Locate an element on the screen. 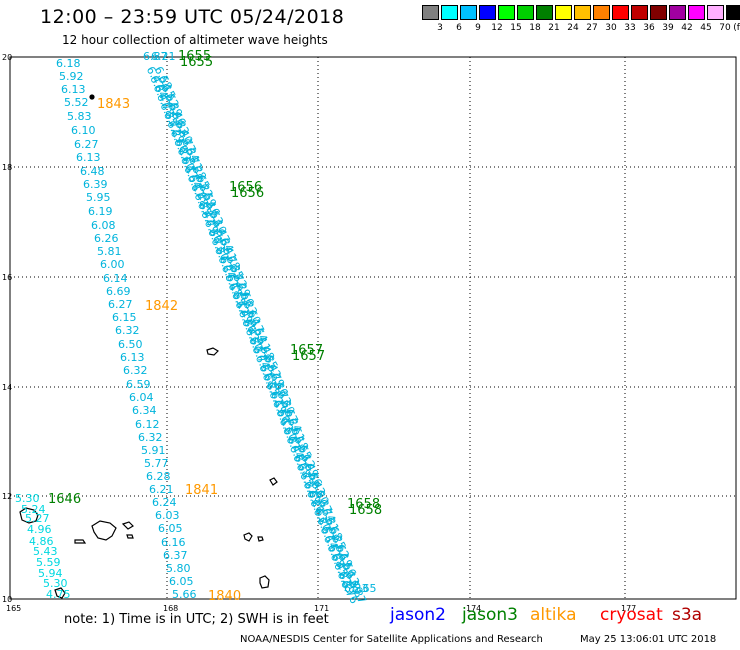  wave-height-value: 6.28 is located at coordinates (158, 476).